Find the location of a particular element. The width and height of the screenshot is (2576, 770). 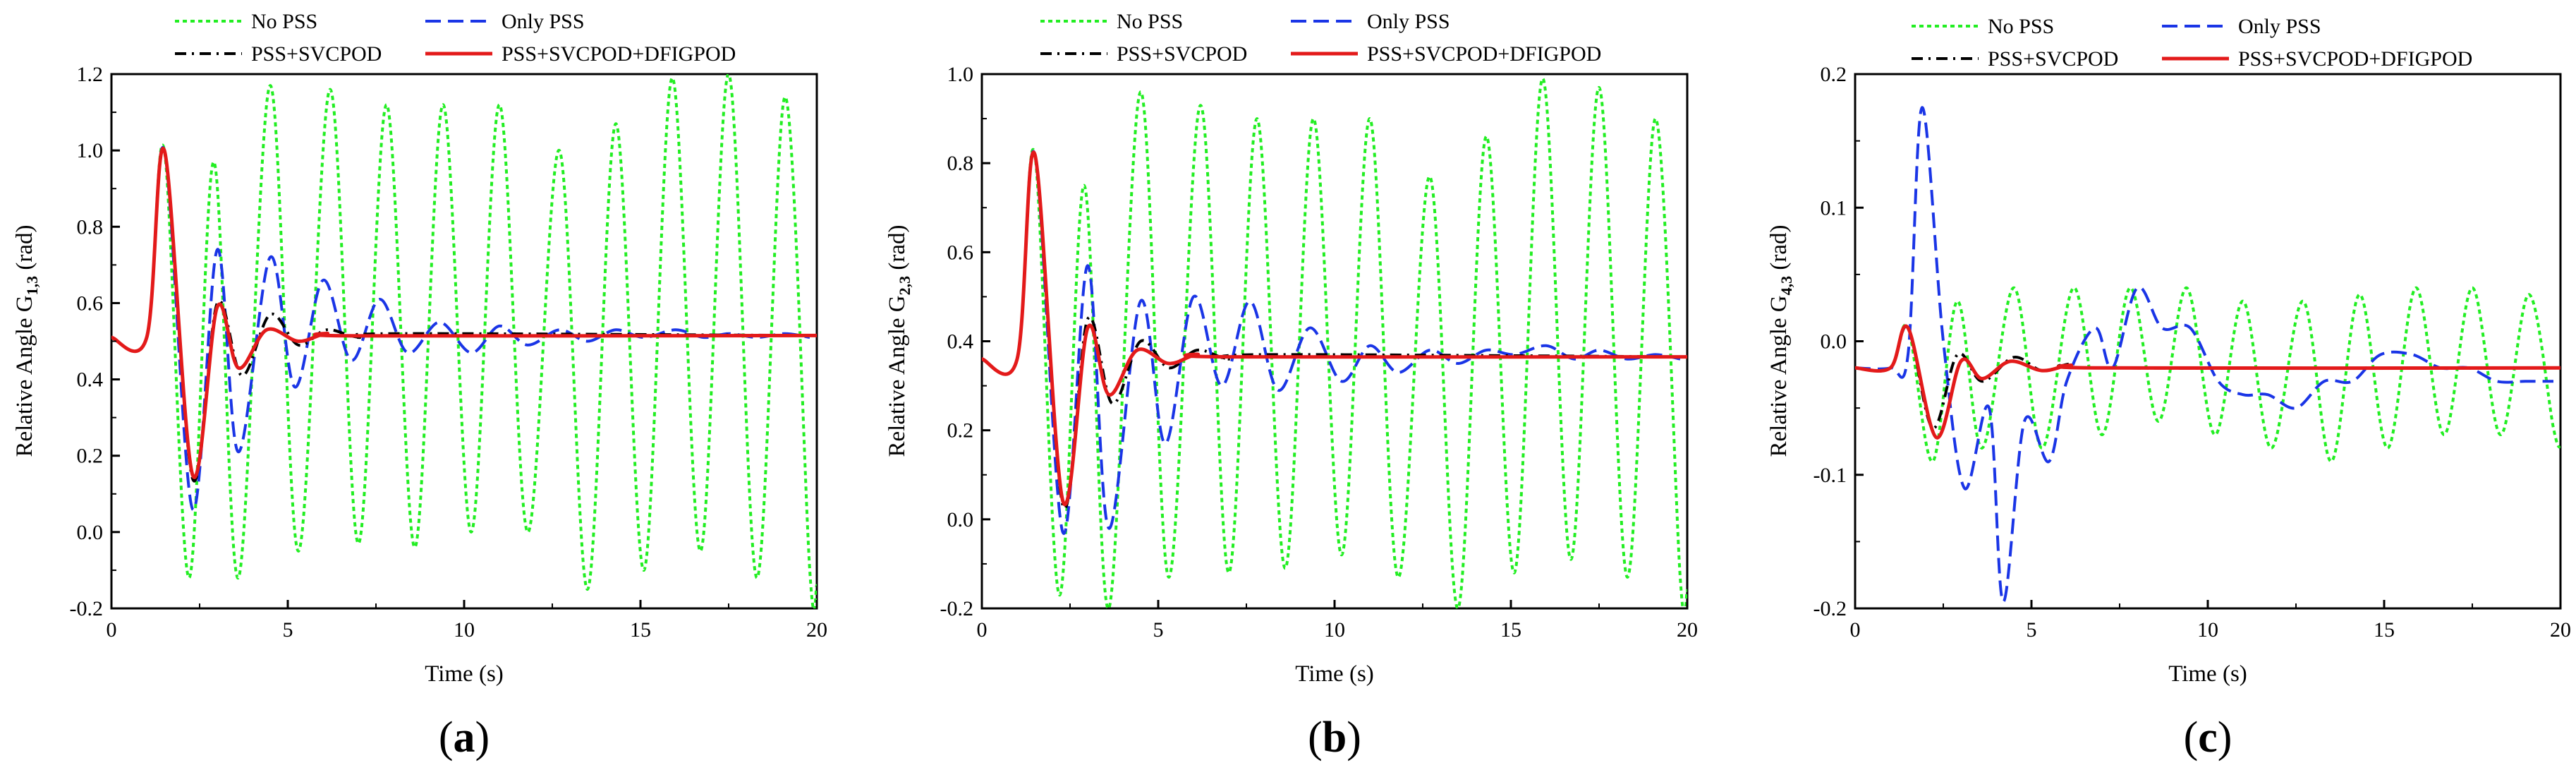

series-line-no-pss is located at coordinates (2207, 374).